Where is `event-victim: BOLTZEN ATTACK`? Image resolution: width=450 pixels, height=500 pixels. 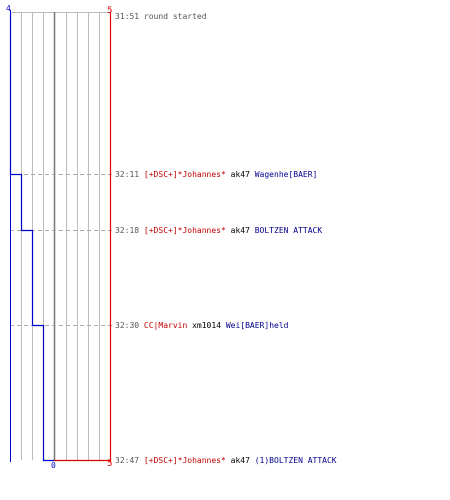
event-victim: BOLTZEN ATTACK is located at coordinates (288, 230).